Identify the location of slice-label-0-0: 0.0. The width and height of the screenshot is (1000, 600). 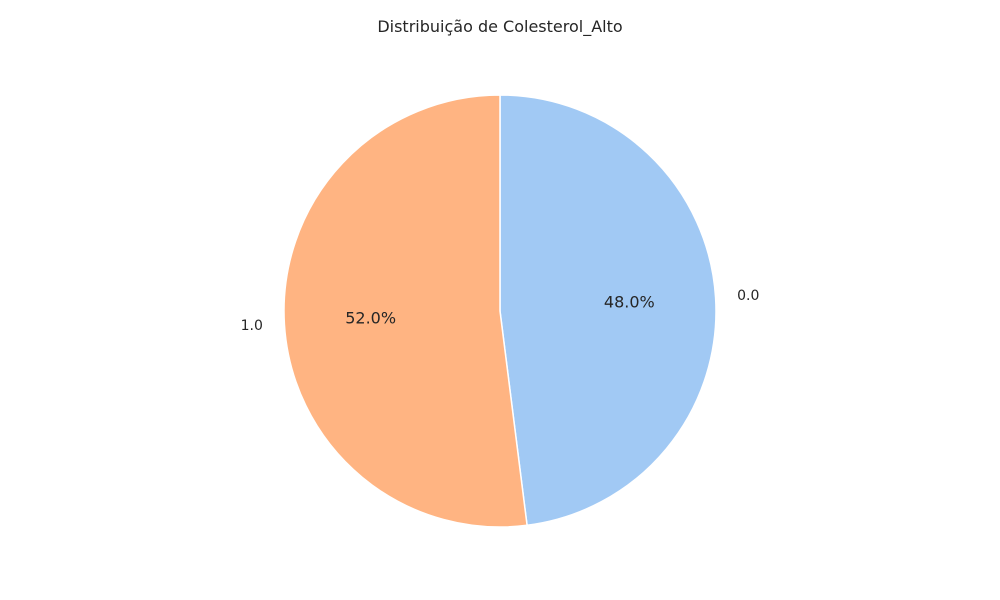
(748, 296).